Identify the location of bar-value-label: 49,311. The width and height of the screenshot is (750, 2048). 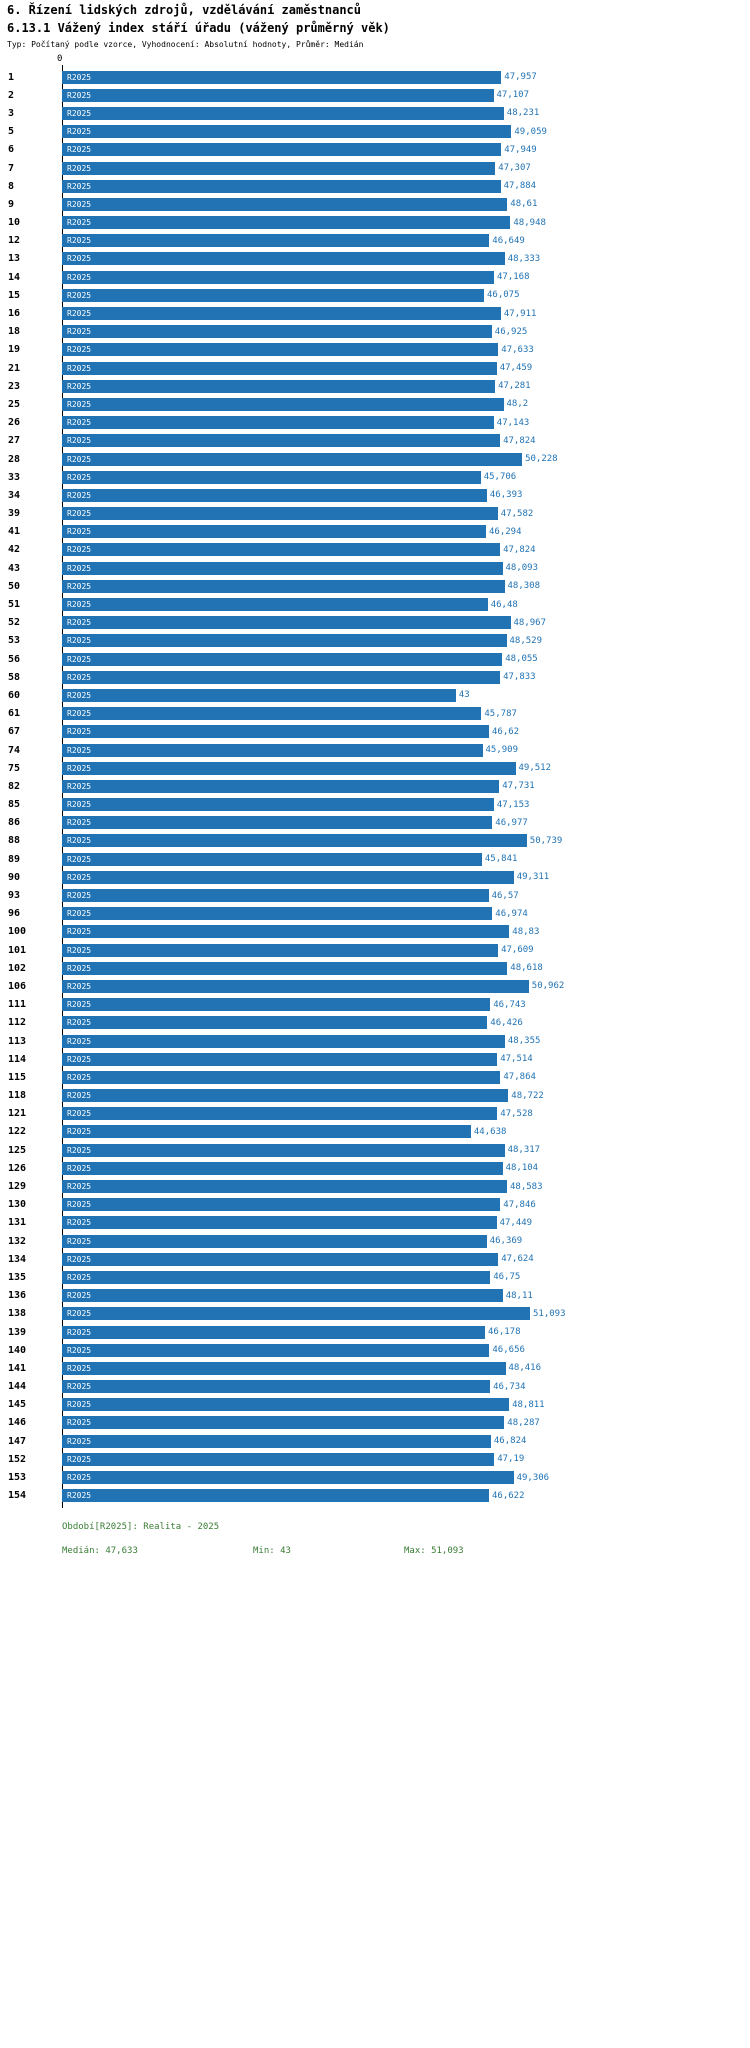
(533, 877).